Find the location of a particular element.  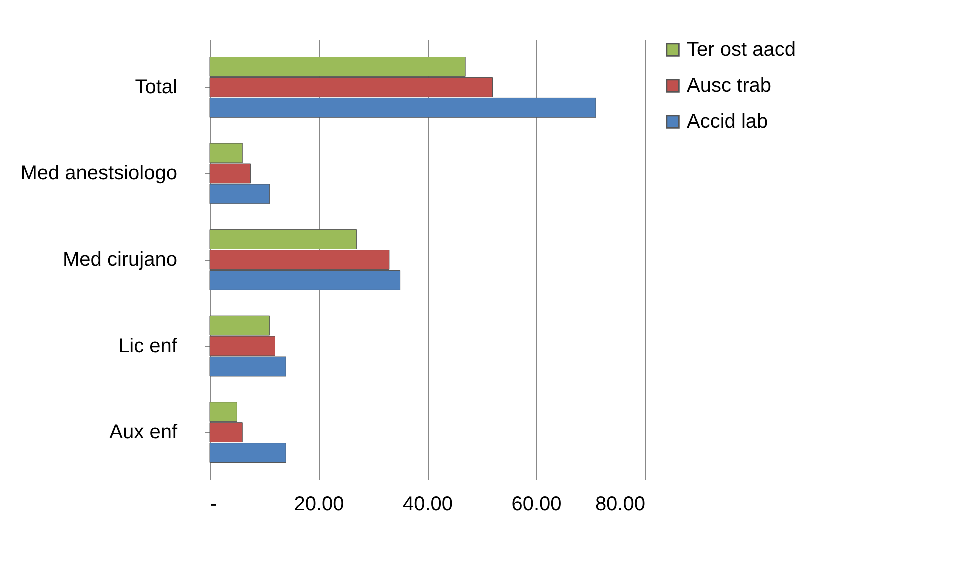

legend-label: Ausc trab is located at coordinates (729, 86).